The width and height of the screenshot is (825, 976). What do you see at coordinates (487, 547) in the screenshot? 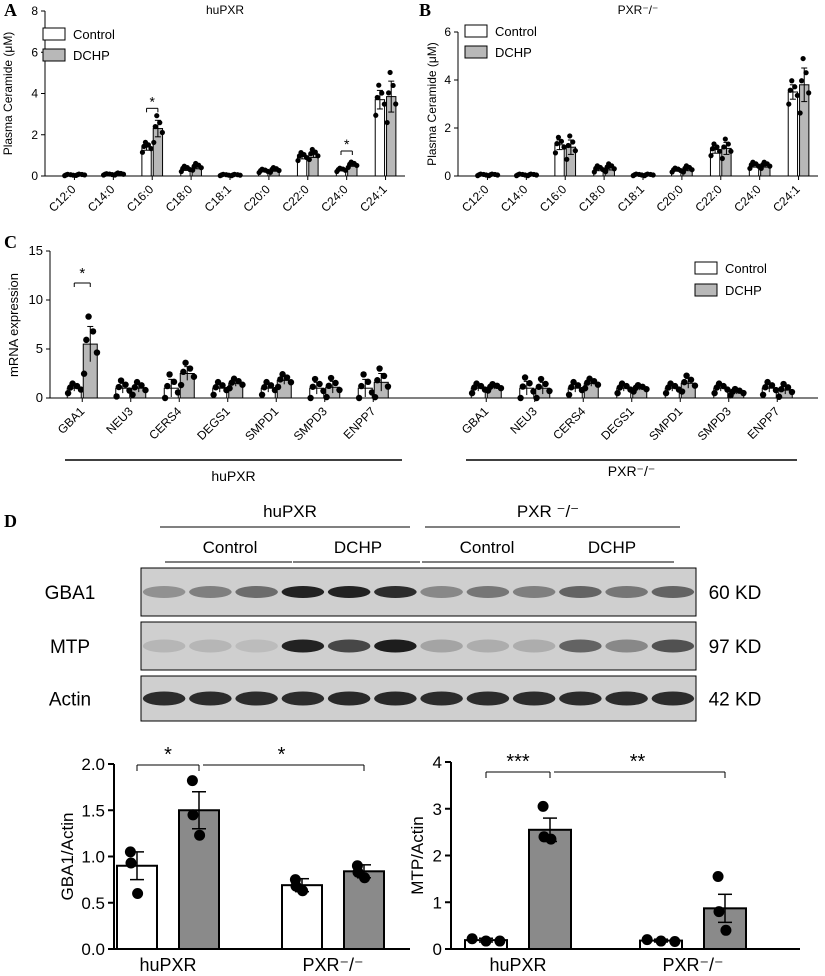
I see `blot-subgroup-label: Control` at bounding box center [487, 547].